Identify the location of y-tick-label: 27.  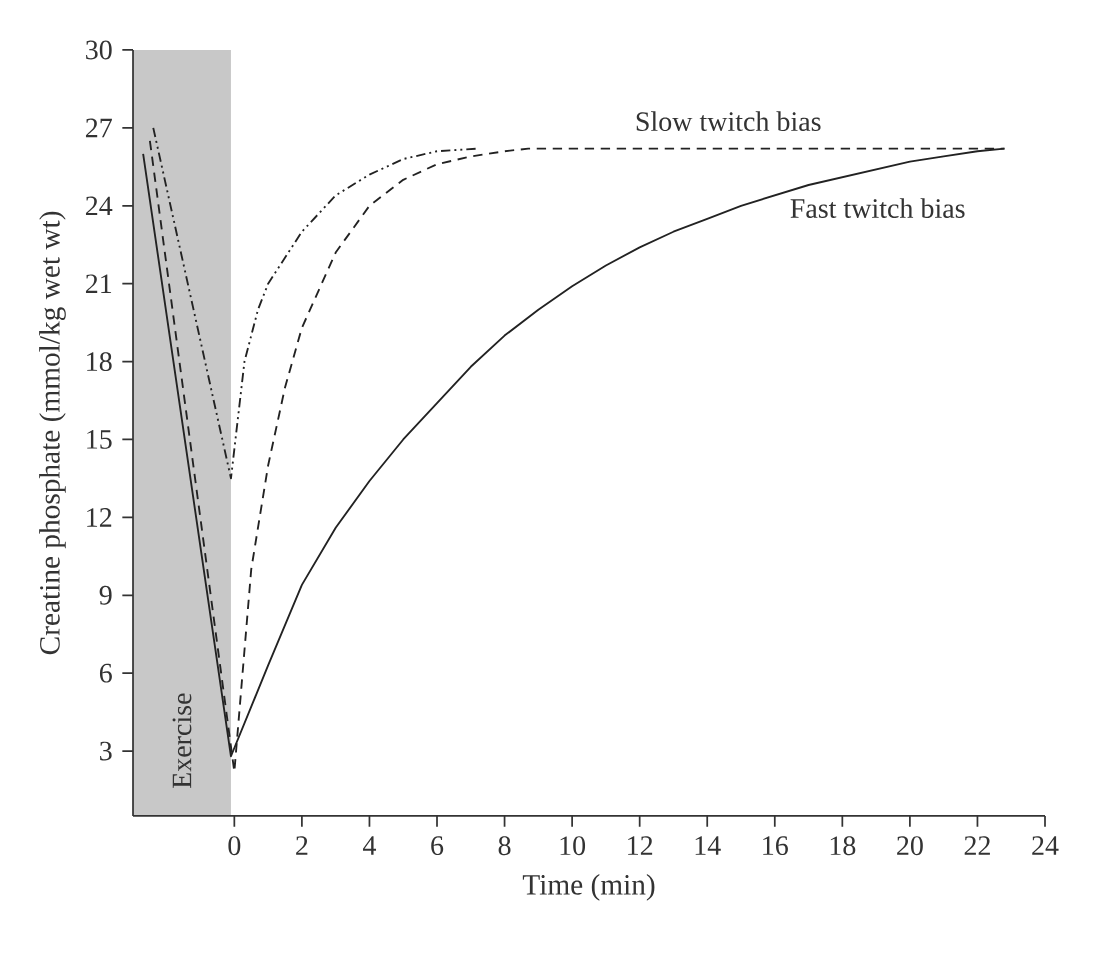
(98, 128).